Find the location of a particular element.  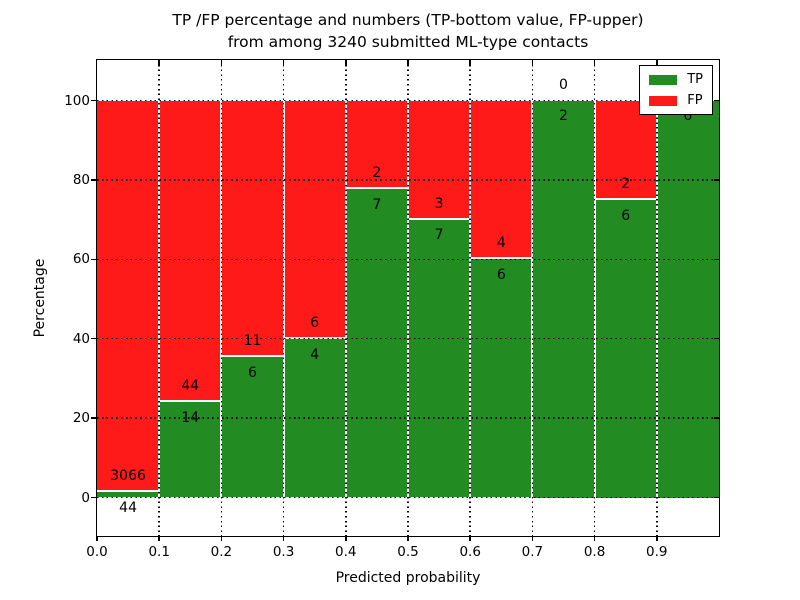

x-tick-label: 0.7 is located at coordinates (532, 552).